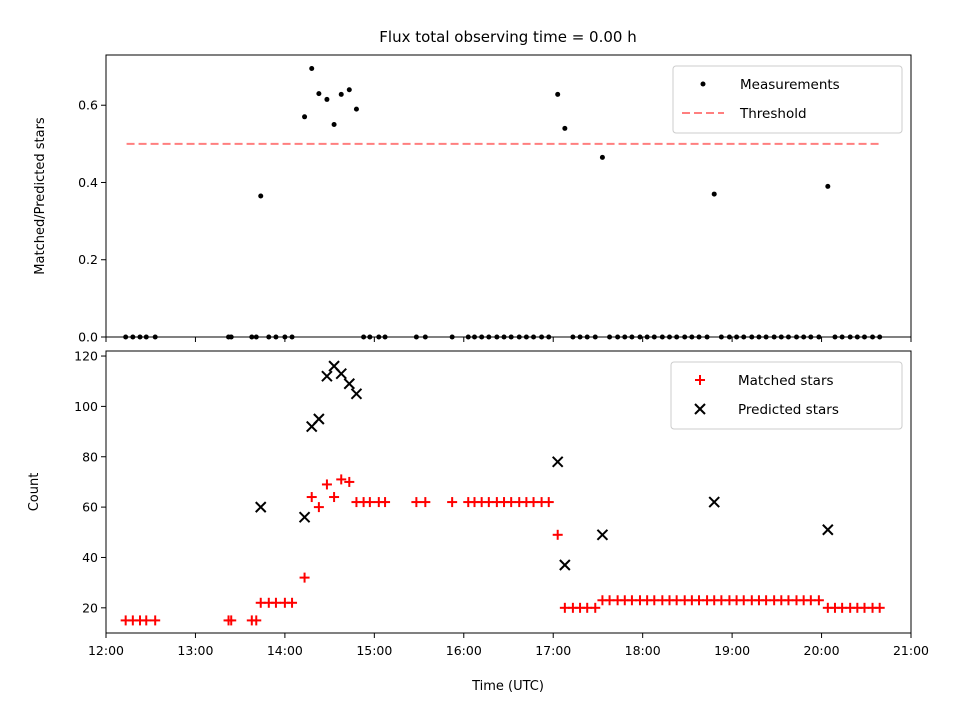  Describe the element at coordinates (285, 650) in the screenshot. I see `bottom-x-tick-label: 14:00` at that location.